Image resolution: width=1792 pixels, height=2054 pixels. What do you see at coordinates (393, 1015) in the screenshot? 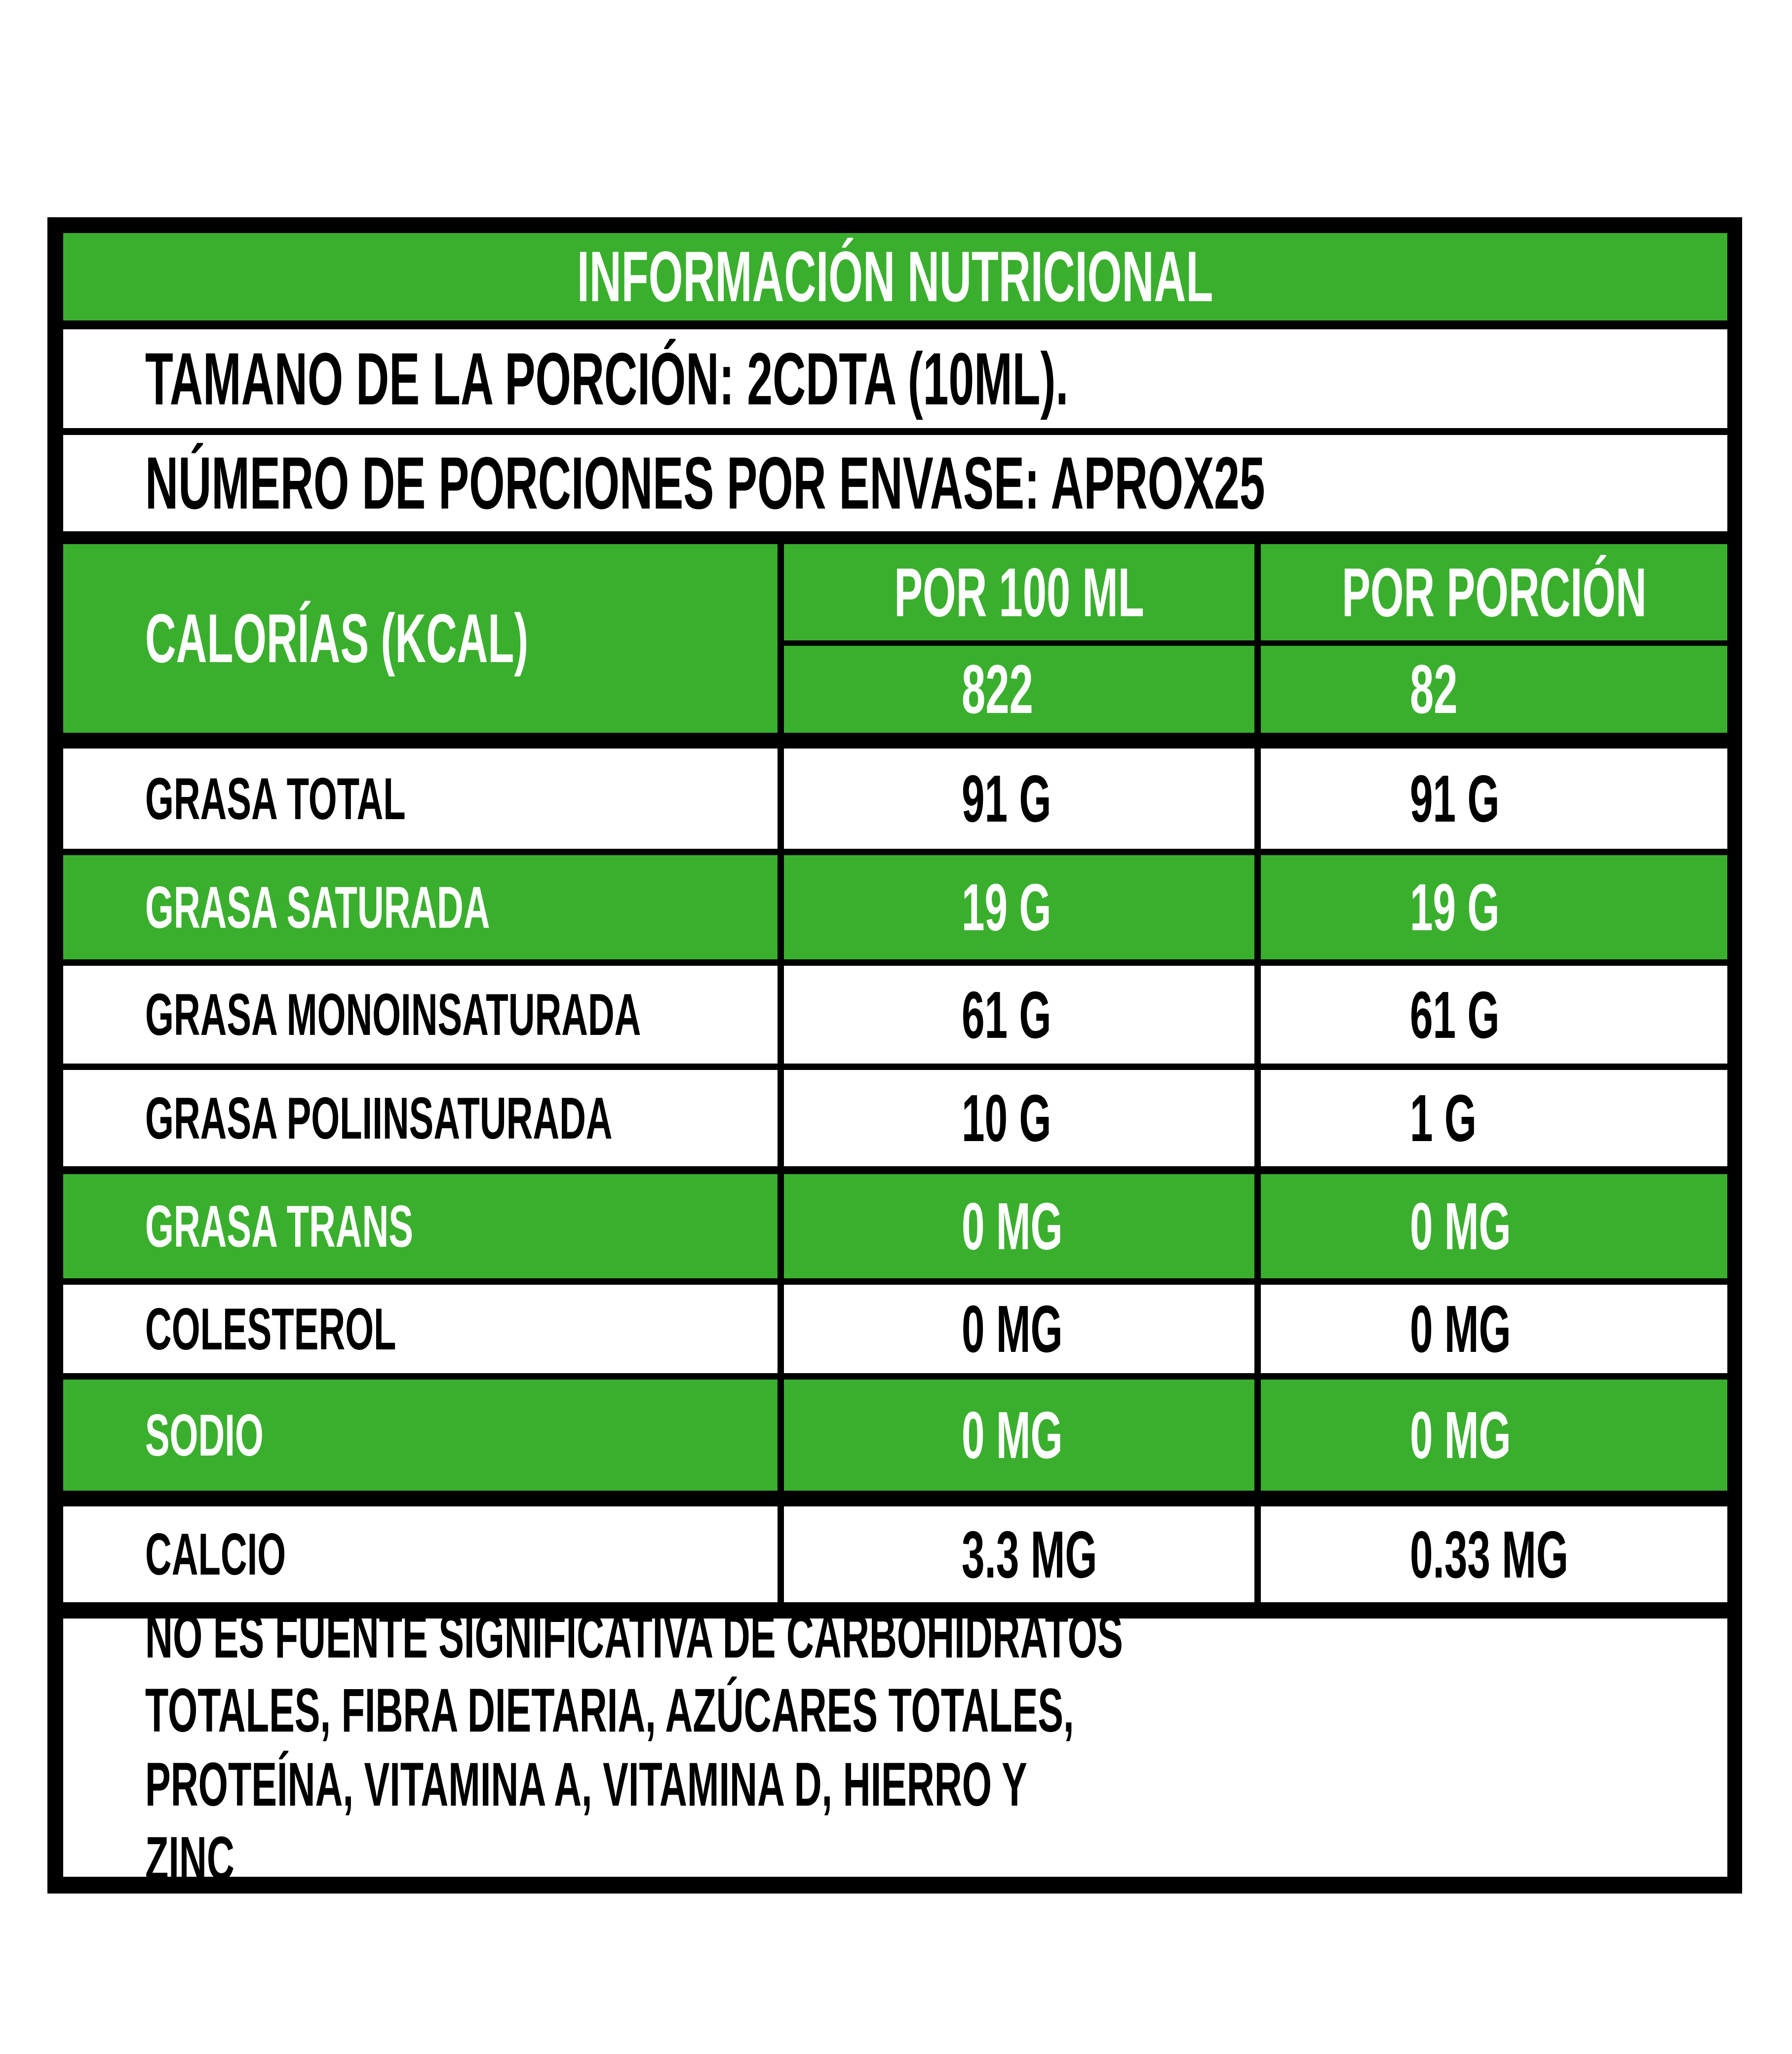
I see `cell-text: GRASA MONOINSATURADA` at bounding box center [393, 1015].